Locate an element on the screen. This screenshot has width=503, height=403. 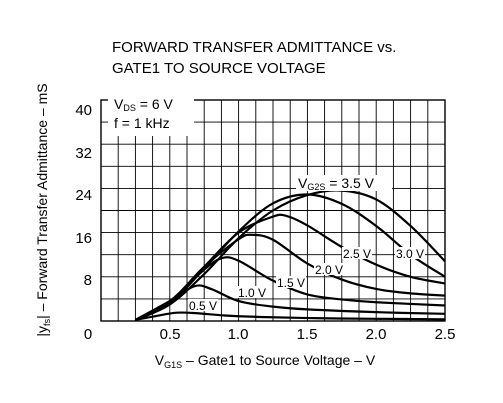
series-label-0.5v: 0.5 V is located at coordinates (203, 306).